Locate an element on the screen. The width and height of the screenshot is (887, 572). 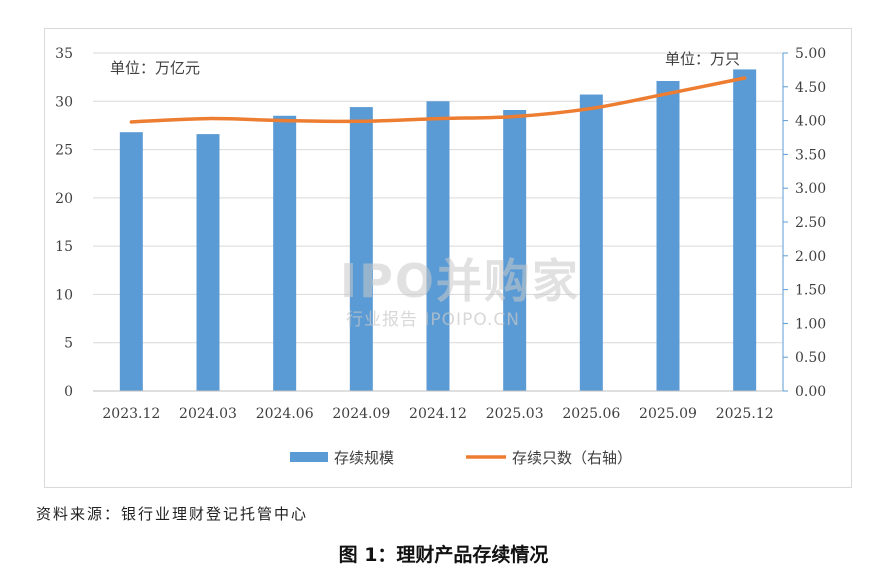
x-tick-label: 2025.09 is located at coordinates (668, 414).